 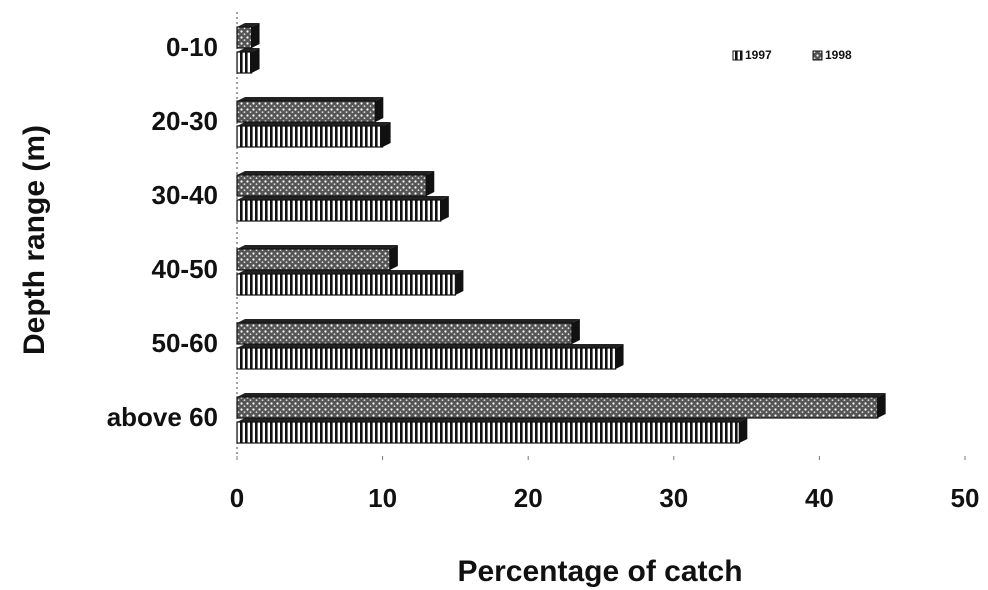 I want to click on x-tick-label: 10, so click(x=382, y=498).